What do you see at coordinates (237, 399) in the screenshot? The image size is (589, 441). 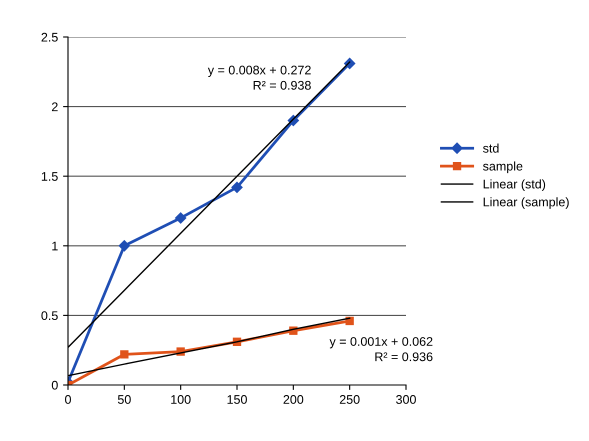 I see `x-tick-label: 150` at bounding box center [237, 399].